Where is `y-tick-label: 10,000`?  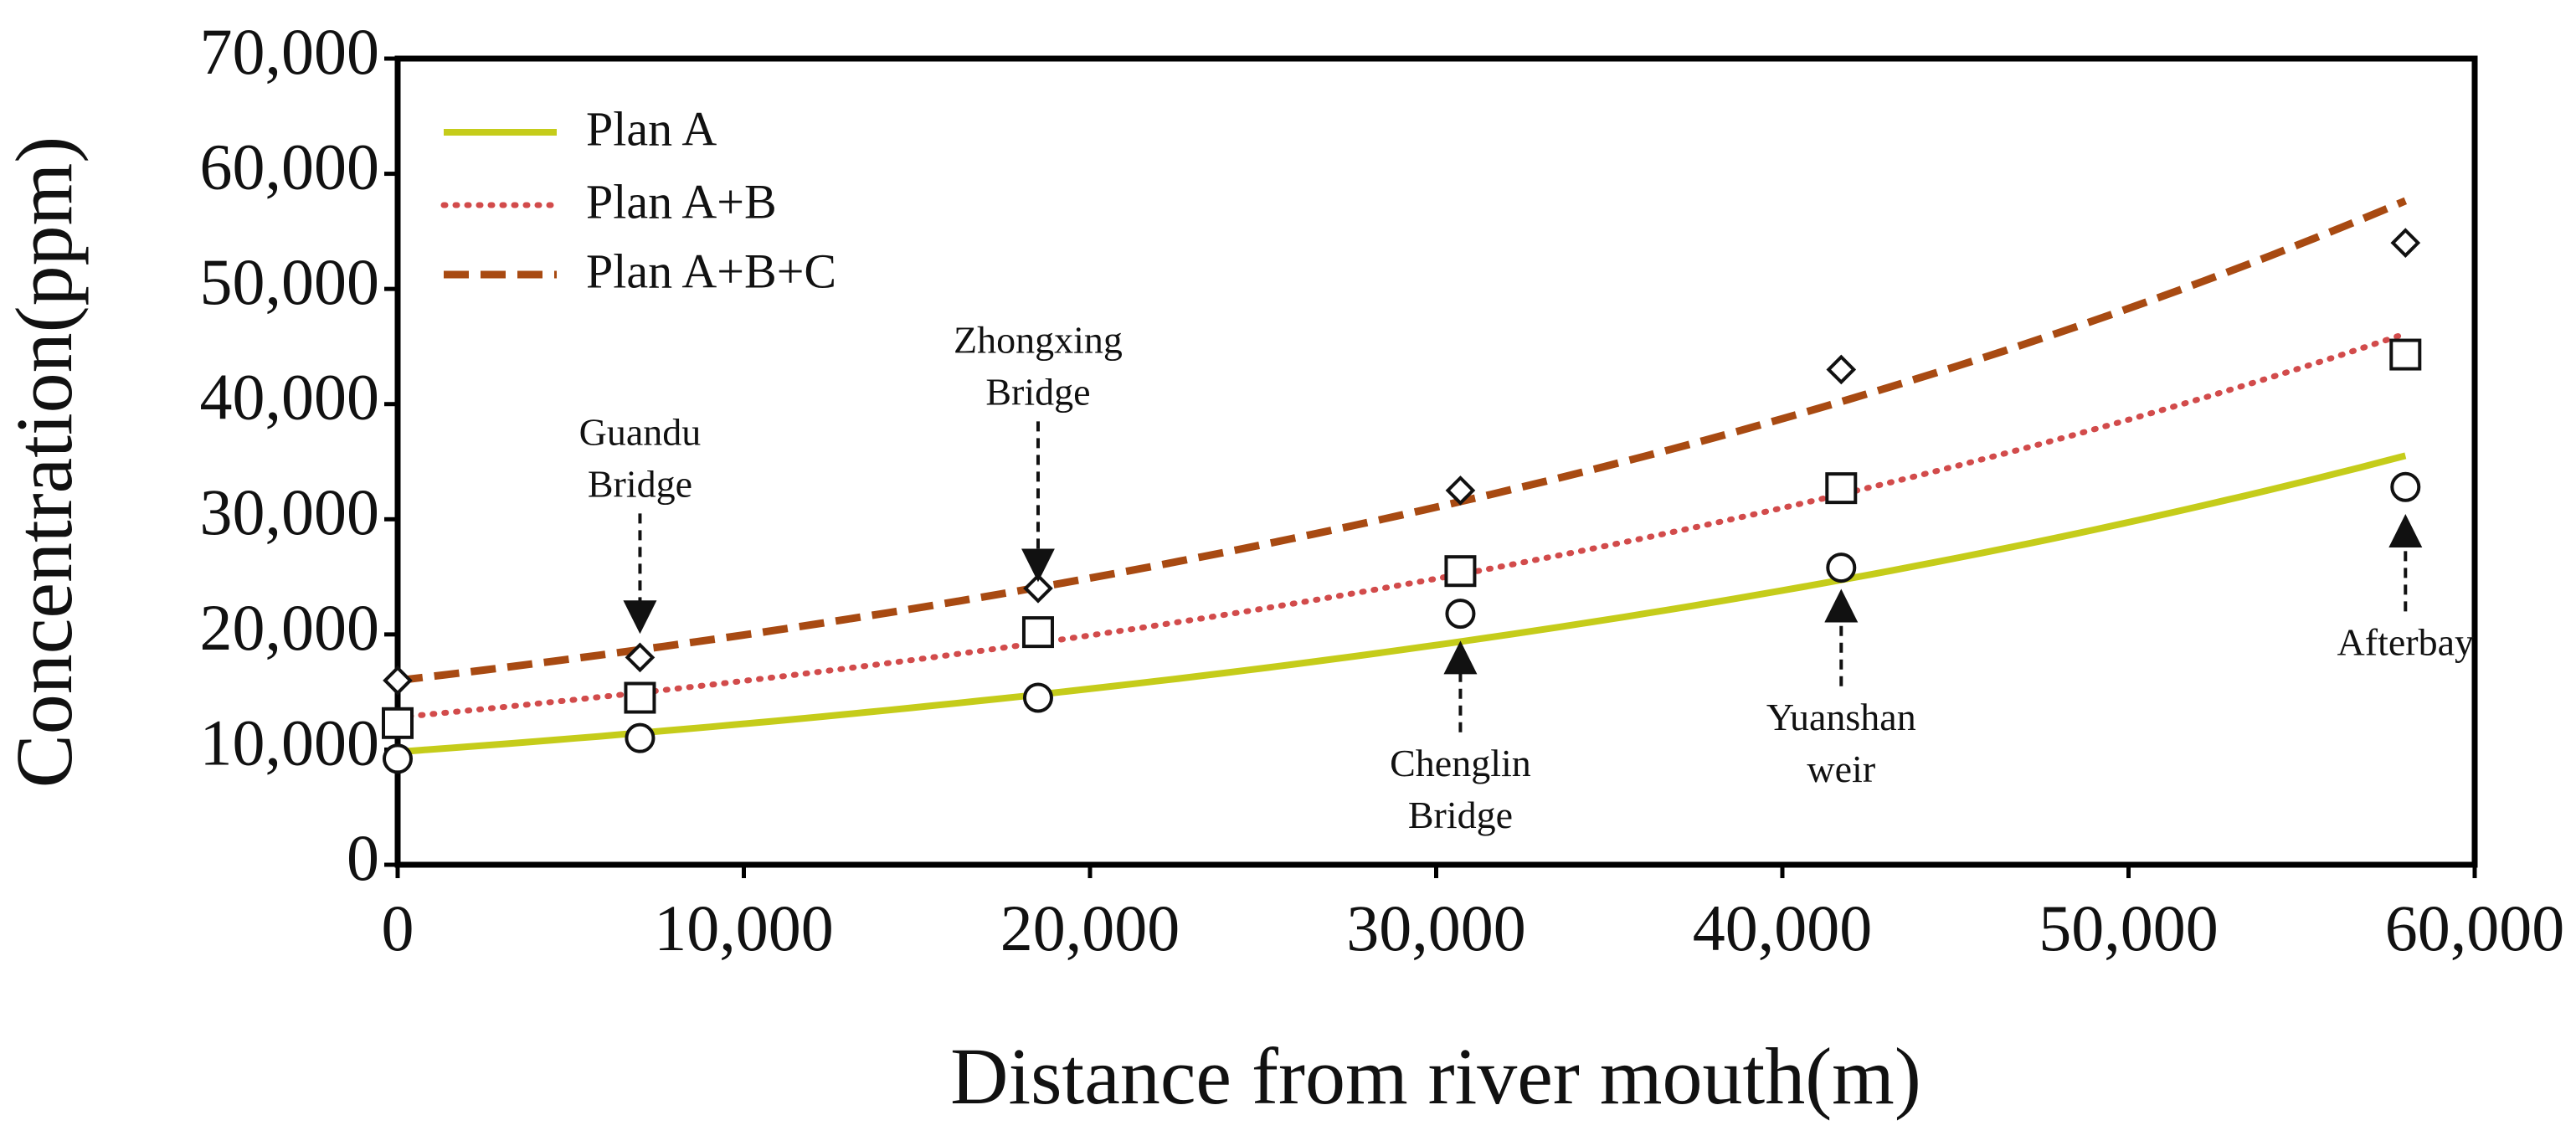 y-tick-label: 10,000 is located at coordinates (290, 742).